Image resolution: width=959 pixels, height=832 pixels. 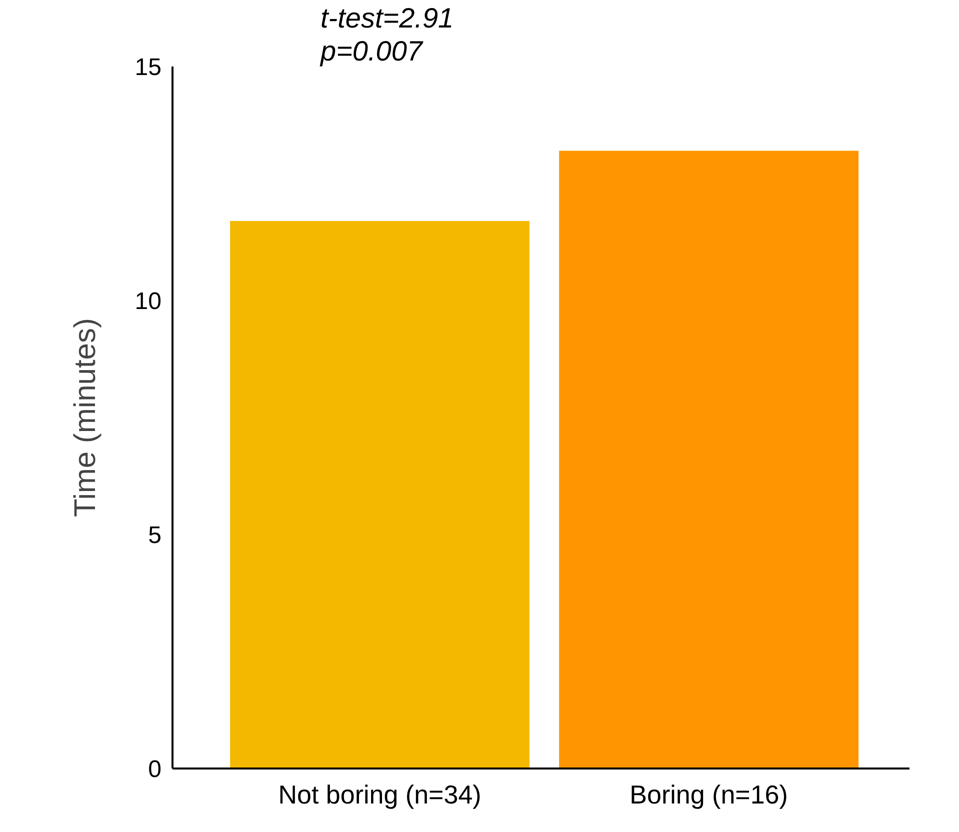 What do you see at coordinates (148, 67) in the screenshot?
I see `y-tick-label: 15` at bounding box center [148, 67].